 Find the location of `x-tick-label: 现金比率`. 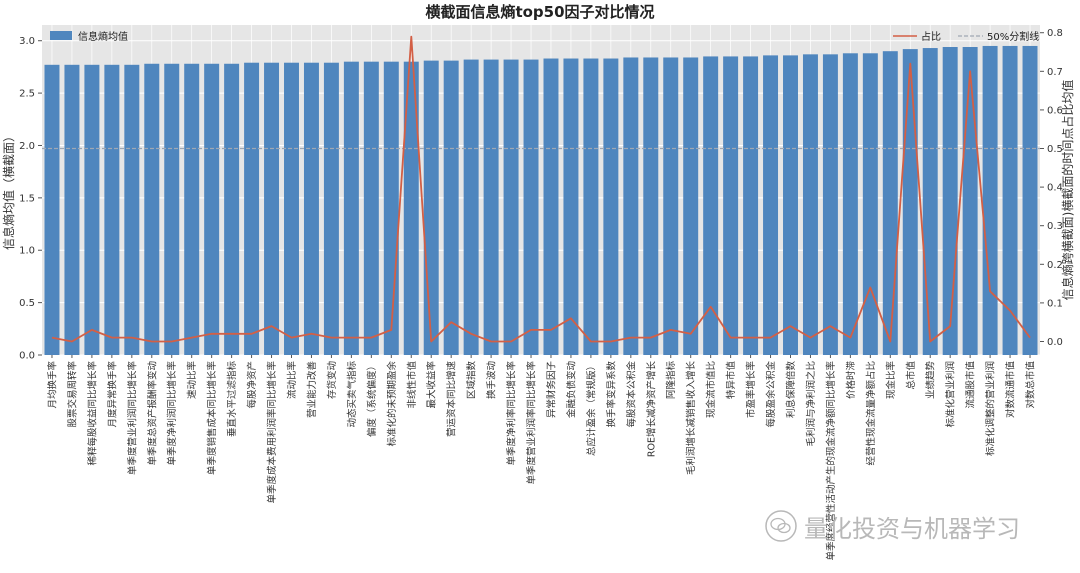

x-tick-label: 现金比率 is located at coordinates (891, 380).